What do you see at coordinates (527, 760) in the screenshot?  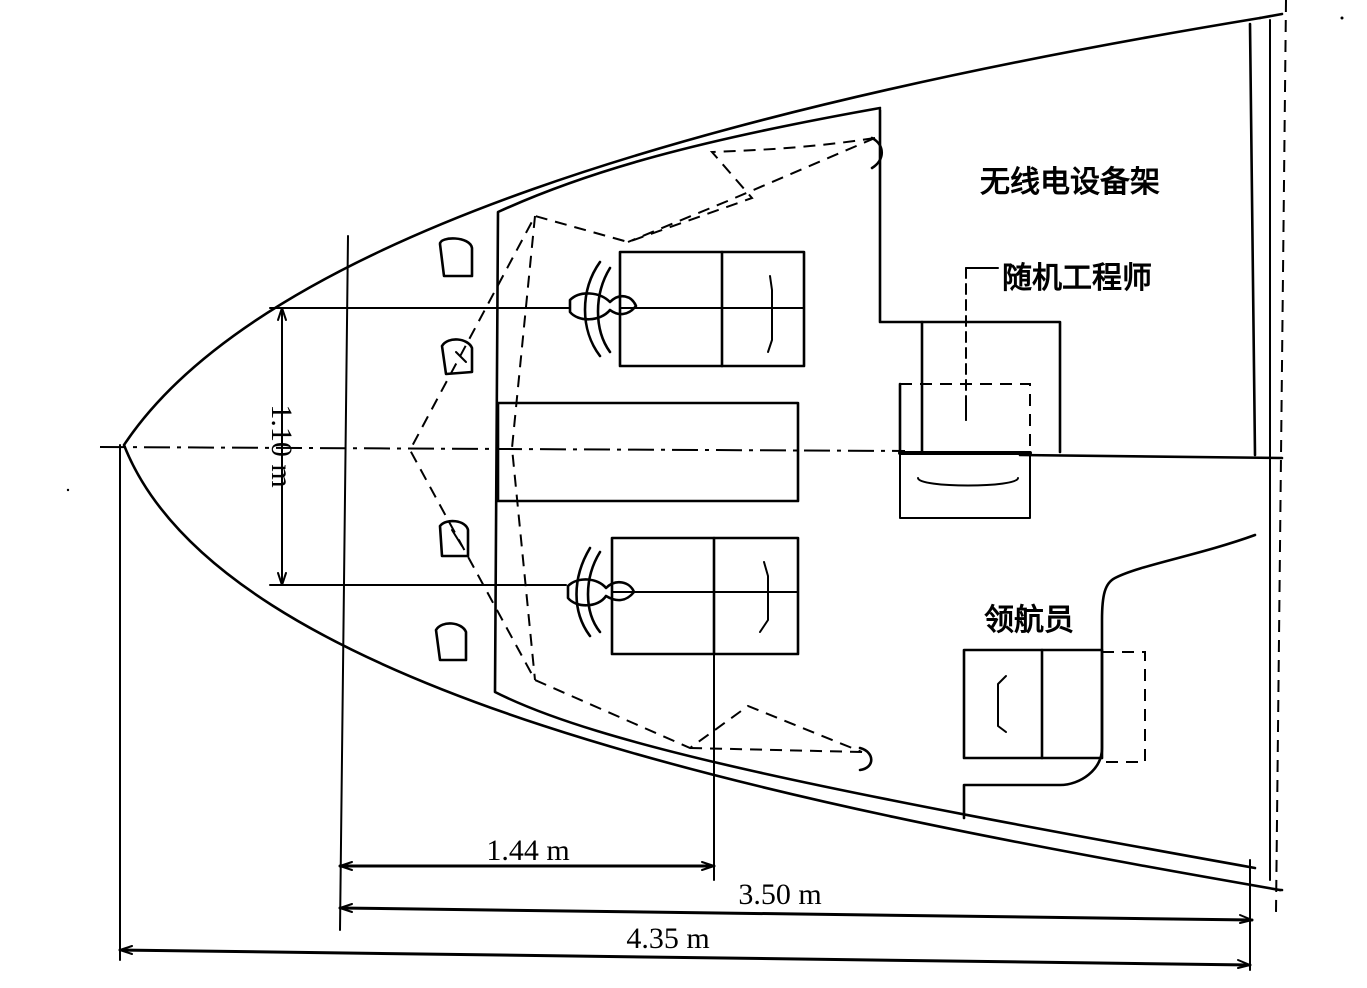 I see `eye-point-dimension: 1.44 m` at bounding box center [527, 760].